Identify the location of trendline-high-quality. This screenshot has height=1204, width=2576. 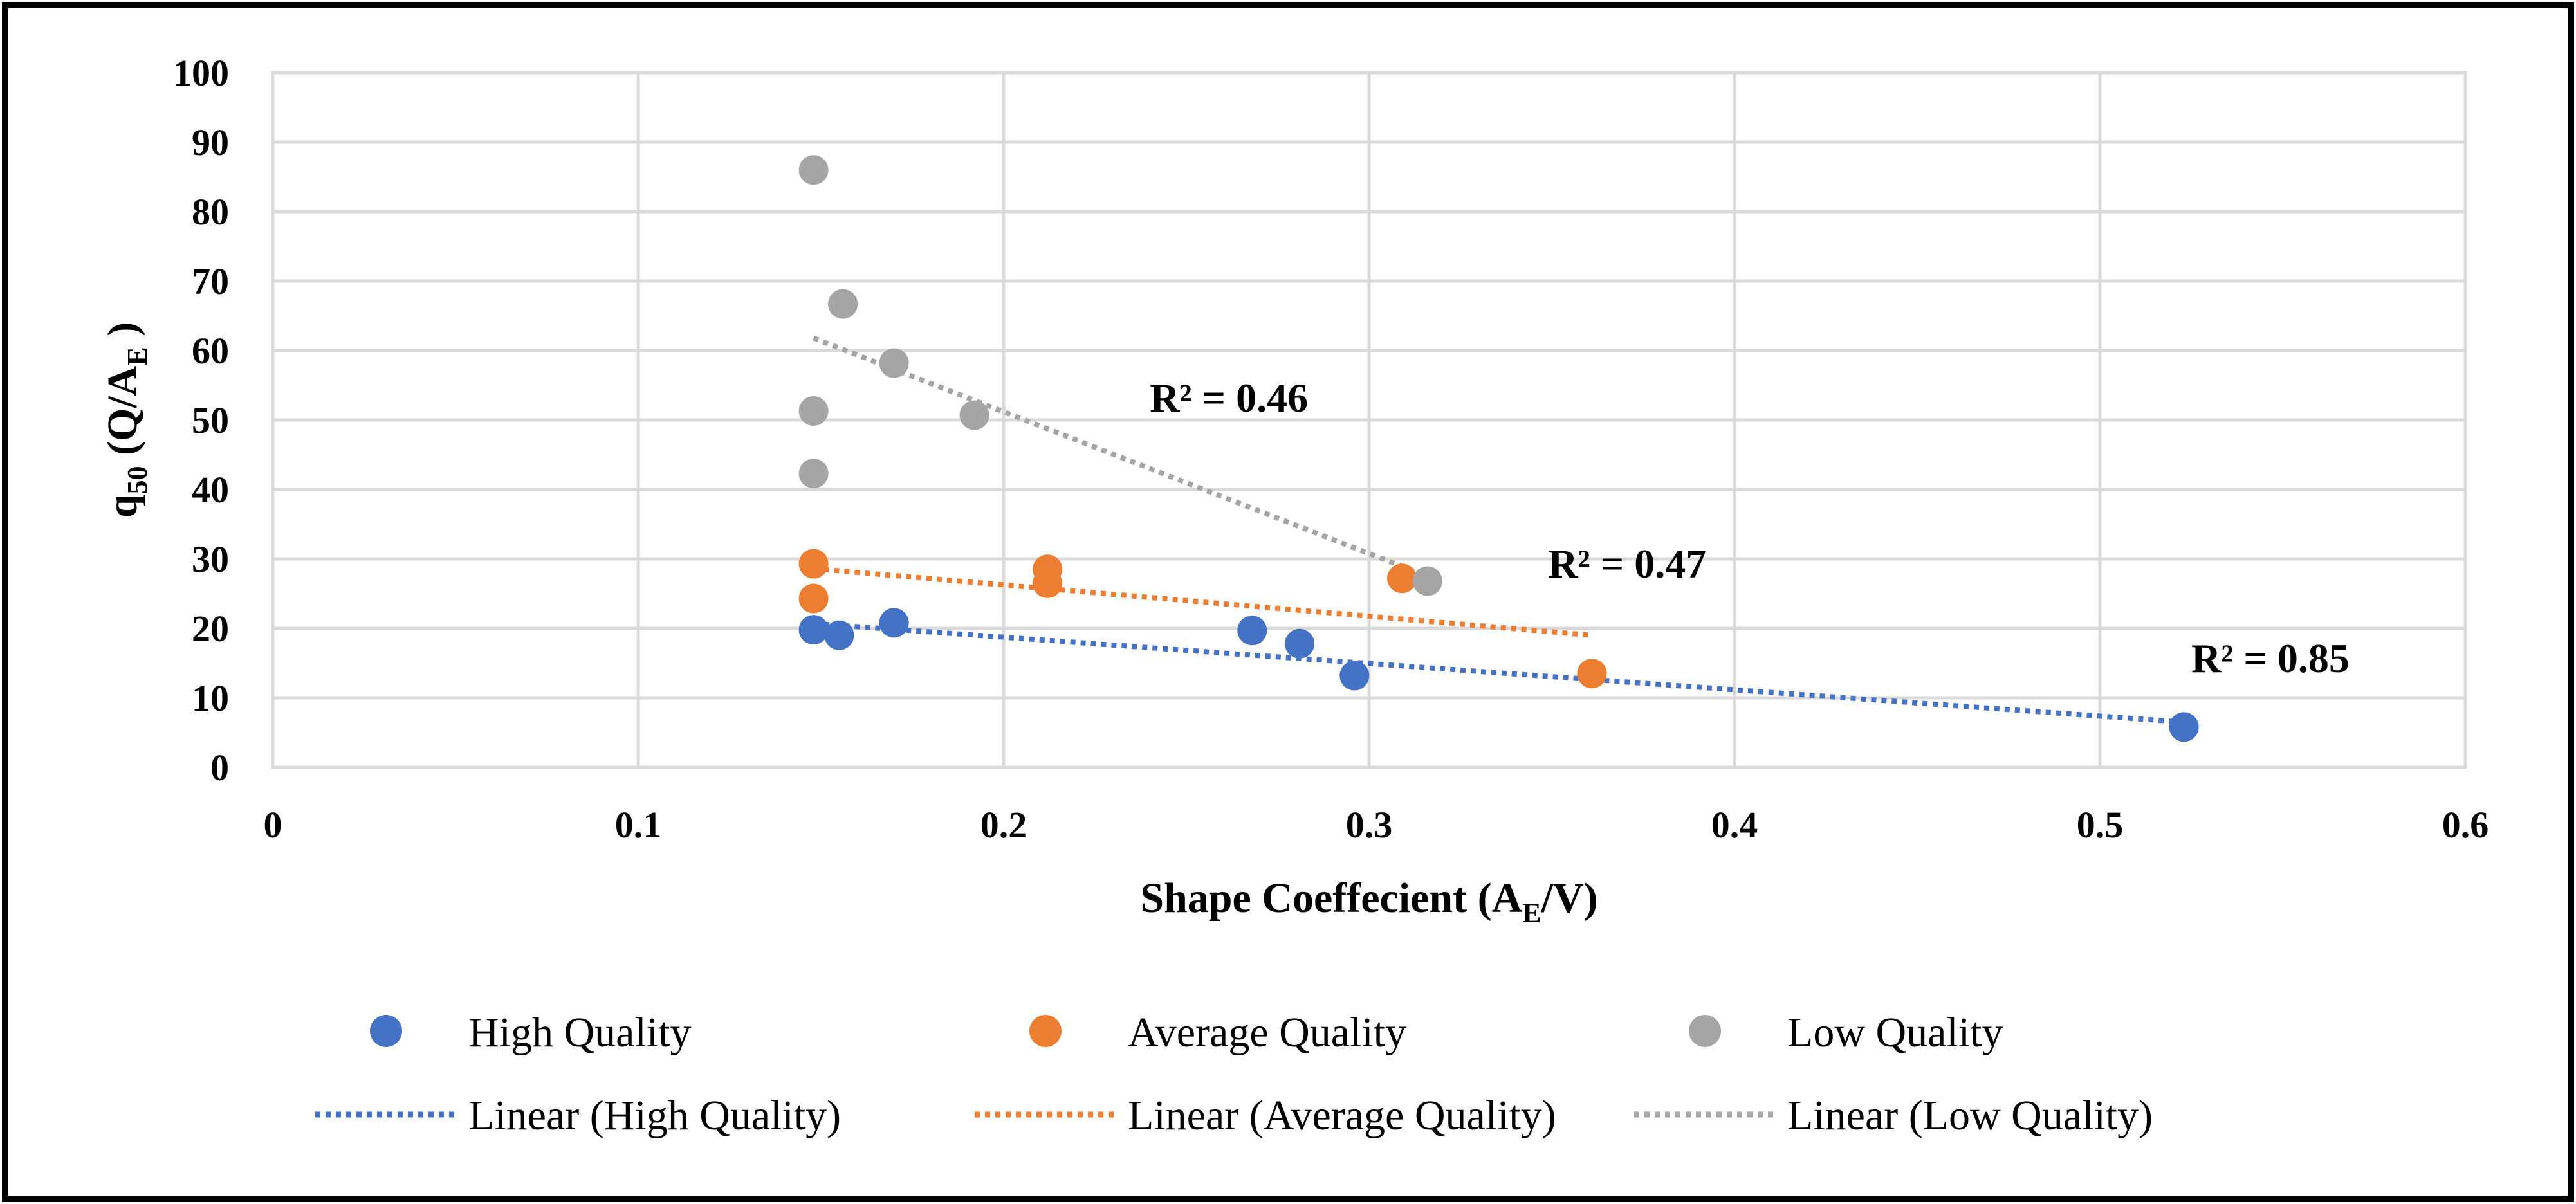
(1498, 673).